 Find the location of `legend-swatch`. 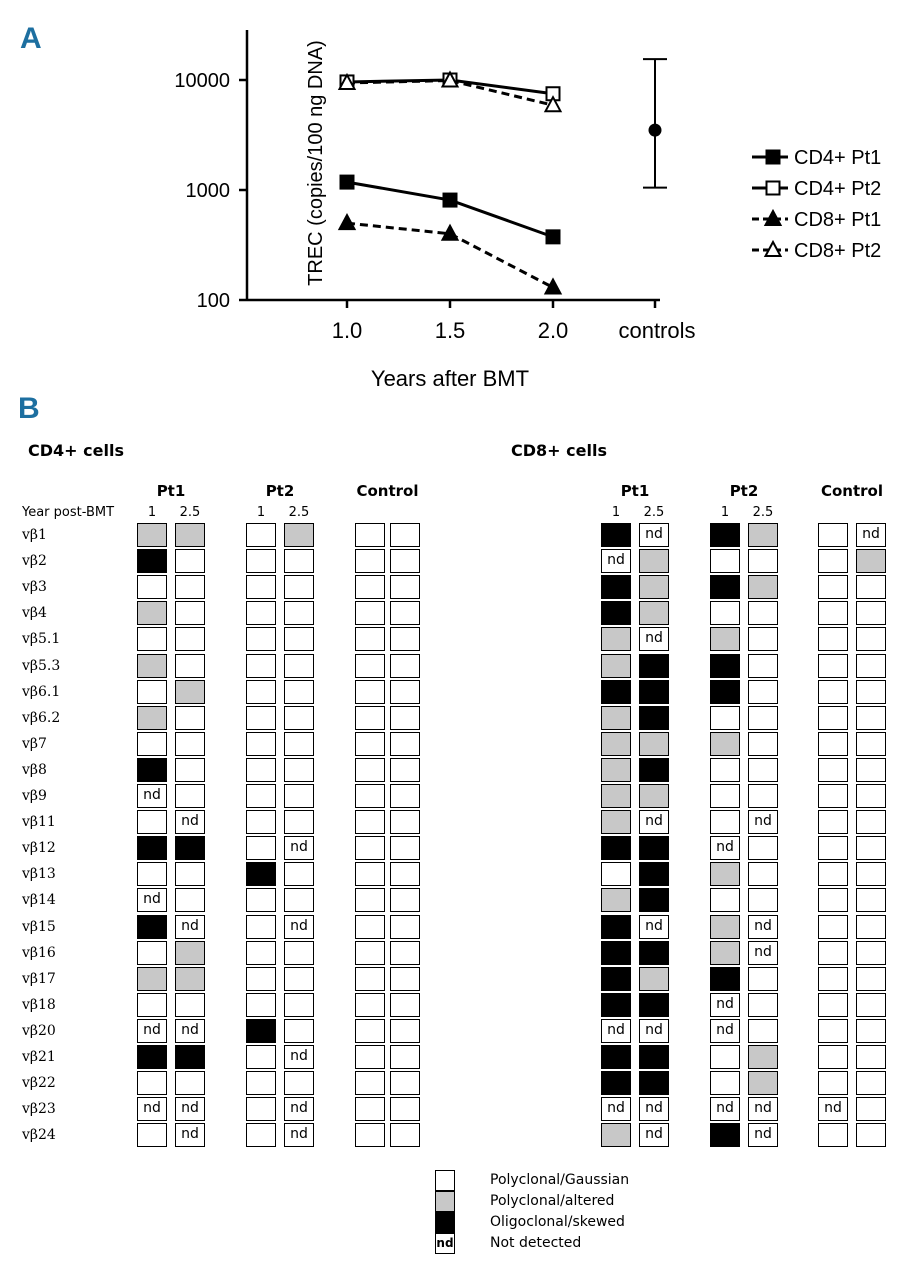

legend-swatch is located at coordinates (445, 1180).